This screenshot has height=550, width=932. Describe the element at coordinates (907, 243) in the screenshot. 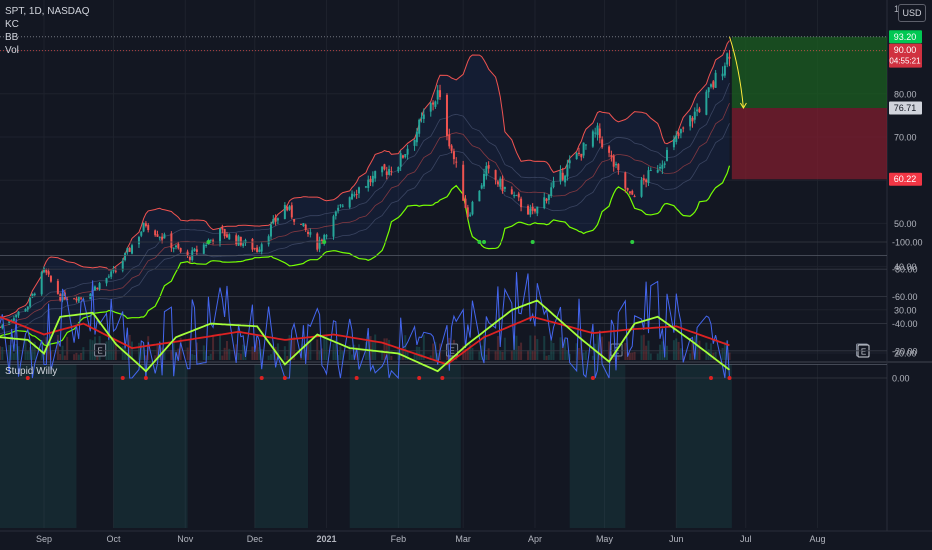

I see `oscillator-tick-label: -100.00` at that location.